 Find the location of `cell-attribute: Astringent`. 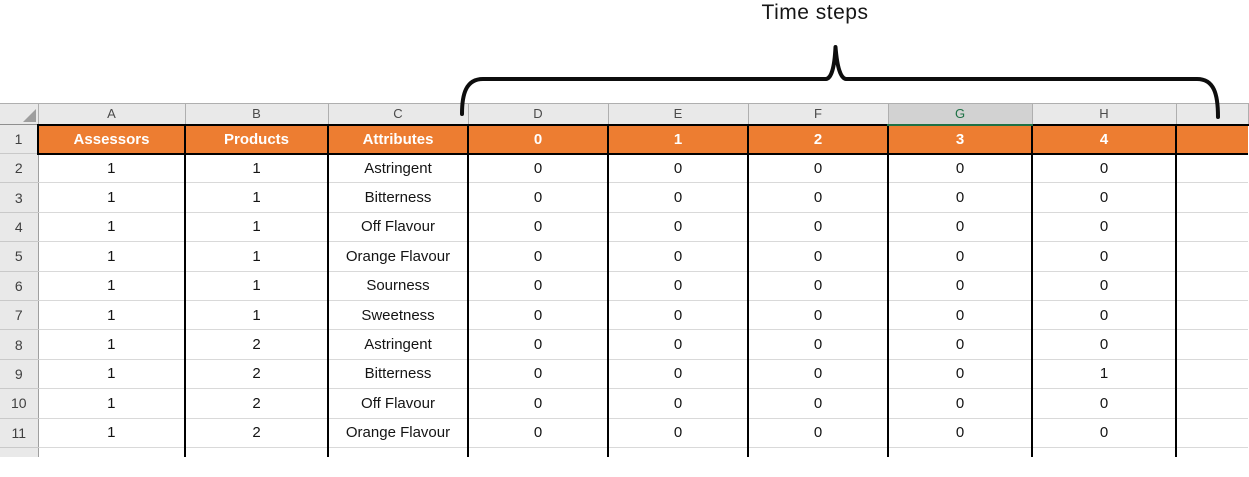

cell-attribute: Astringent is located at coordinates (397, 168).